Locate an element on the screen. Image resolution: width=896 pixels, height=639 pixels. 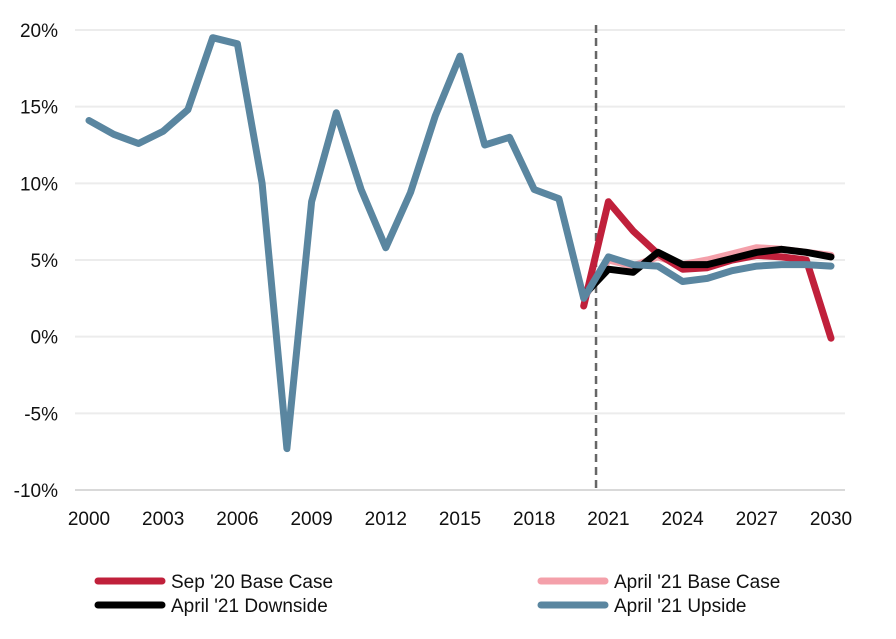
x-tick-label: 2030 is located at coordinates (831, 519).